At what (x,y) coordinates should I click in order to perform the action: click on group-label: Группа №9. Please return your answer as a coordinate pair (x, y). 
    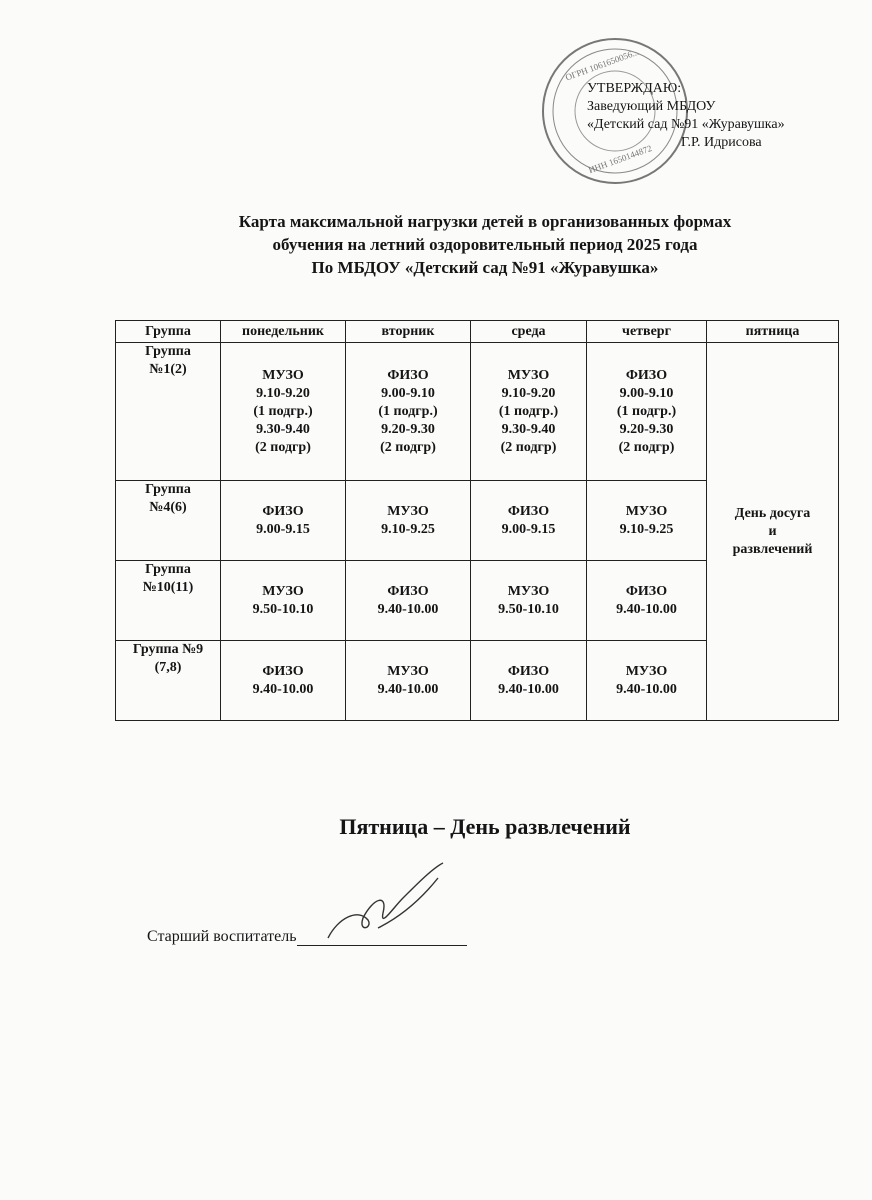
    Looking at the image, I should click on (168, 649).